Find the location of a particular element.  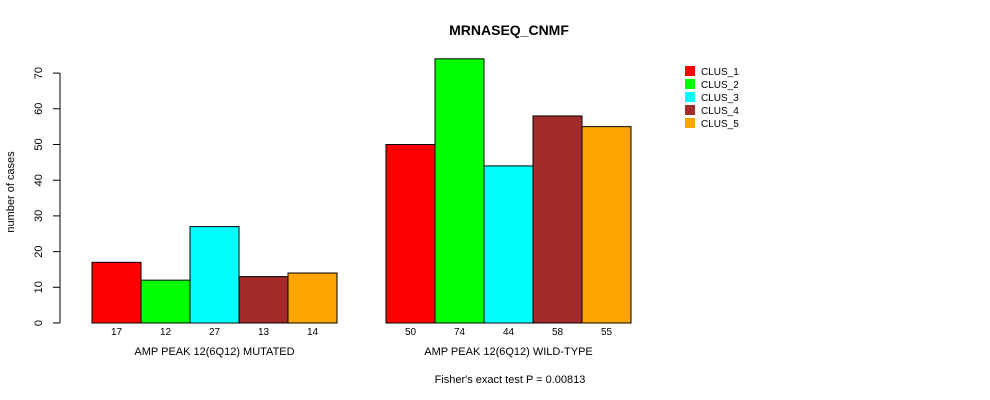

y-axis: 0 10 20 30 40 50 60 70 is located at coordinates (47, 196).